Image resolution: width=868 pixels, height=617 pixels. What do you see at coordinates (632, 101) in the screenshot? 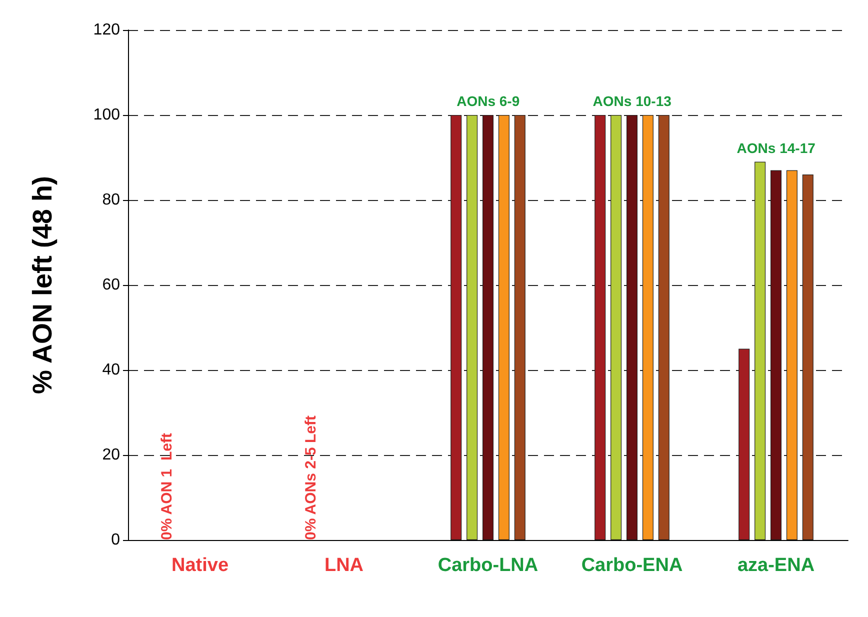
I see `annotation: AONs 10-13` at bounding box center [632, 101].